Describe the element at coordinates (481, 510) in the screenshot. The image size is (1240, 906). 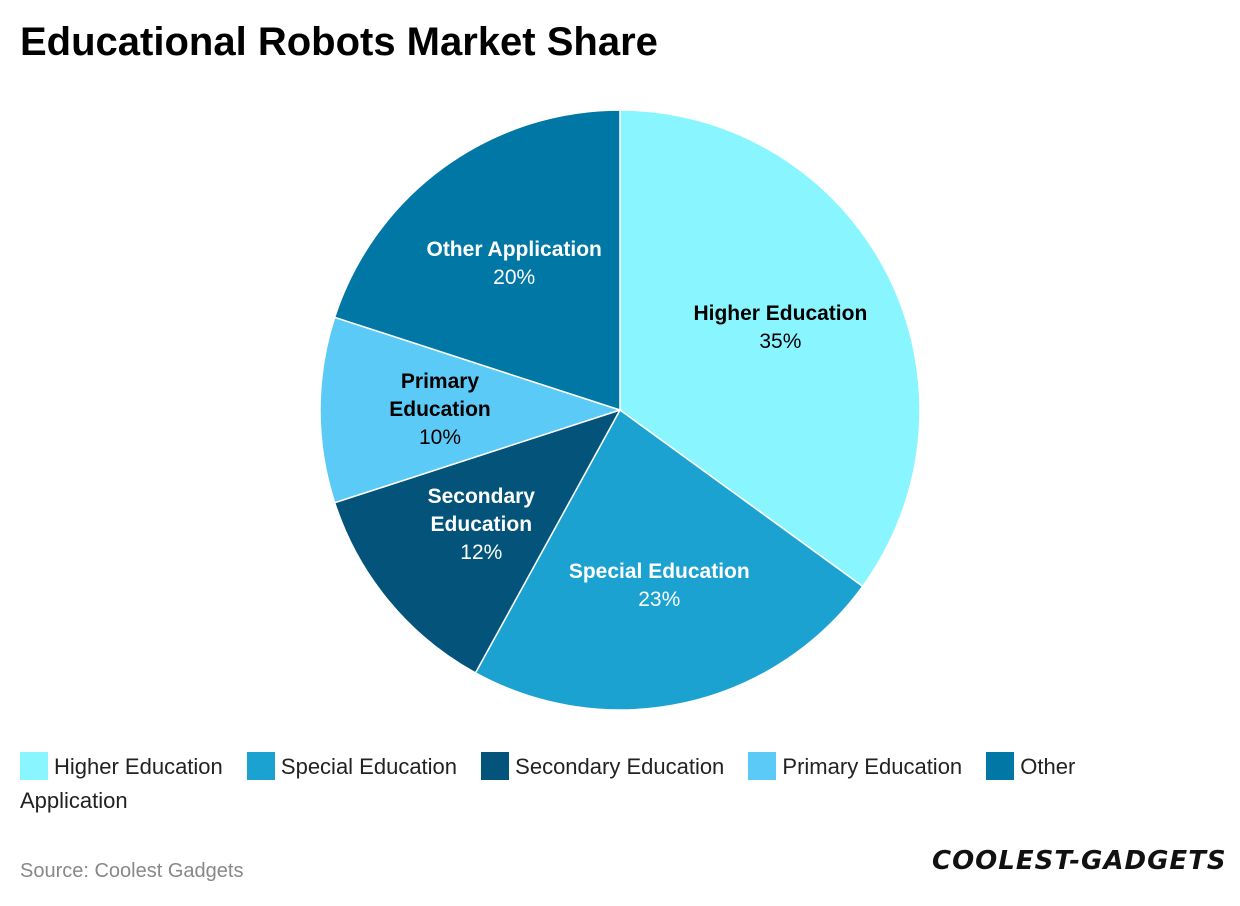
I see `slice-name: Secondary Education` at that location.